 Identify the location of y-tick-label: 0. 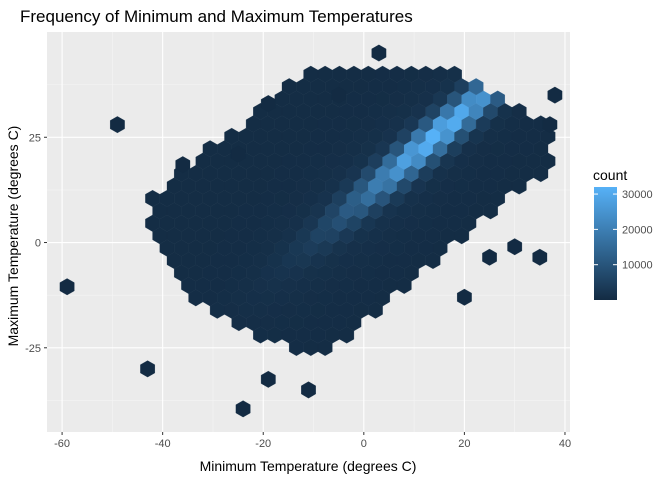
(38, 244).